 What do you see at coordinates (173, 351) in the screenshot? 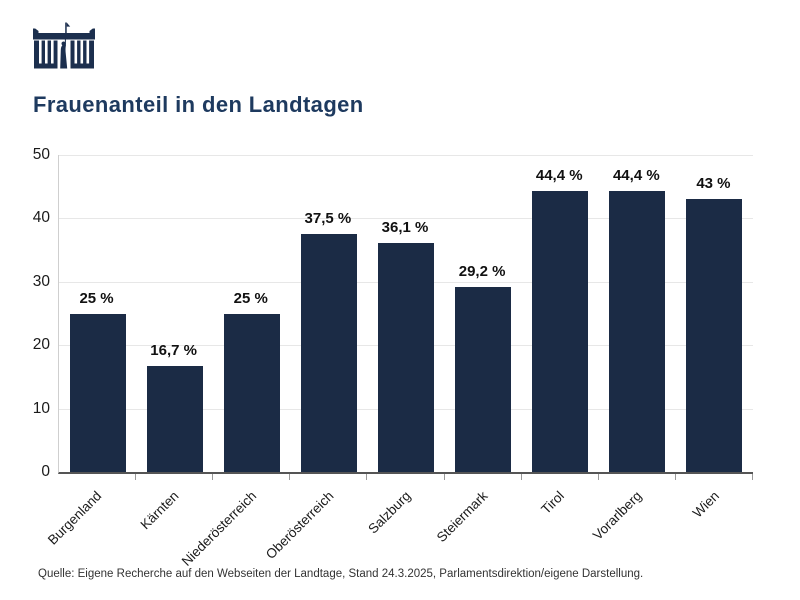
I see `value-label-Kärnten: 16,7 %` at bounding box center [173, 351].